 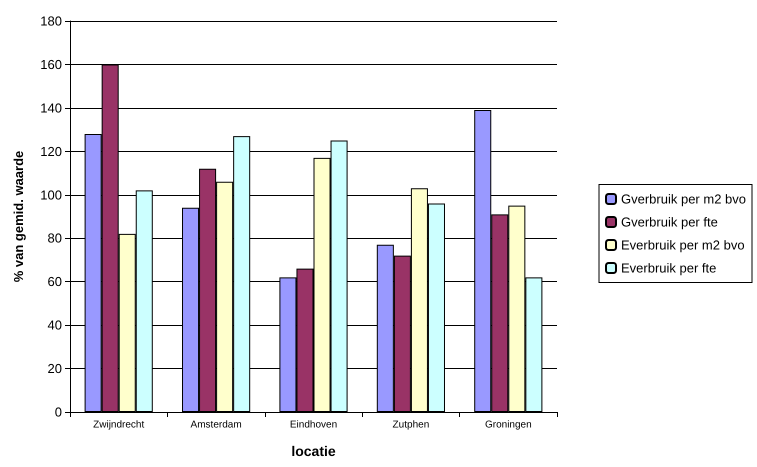 What do you see at coordinates (313, 451) in the screenshot?
I see `x-axis-title: locatie` at bounding box center [313, 451].